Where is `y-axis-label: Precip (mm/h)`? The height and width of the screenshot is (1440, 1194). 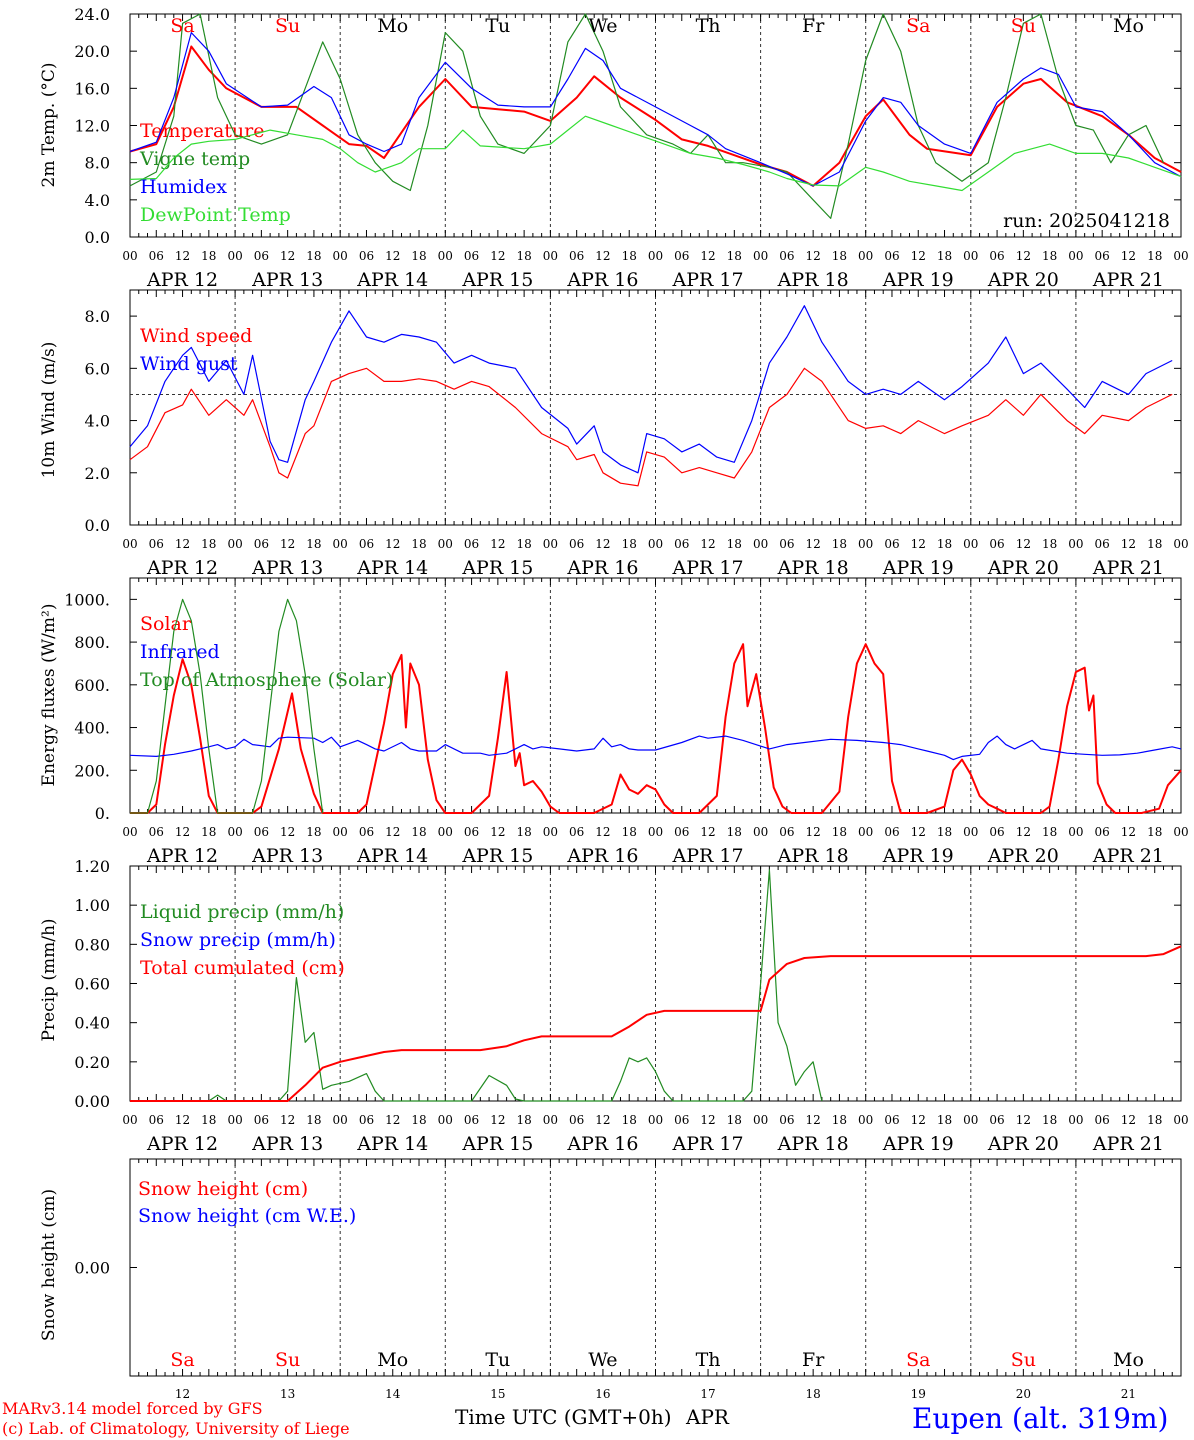
y-axis-label: Precip (mm/h) is located at coordinates (49, 979).